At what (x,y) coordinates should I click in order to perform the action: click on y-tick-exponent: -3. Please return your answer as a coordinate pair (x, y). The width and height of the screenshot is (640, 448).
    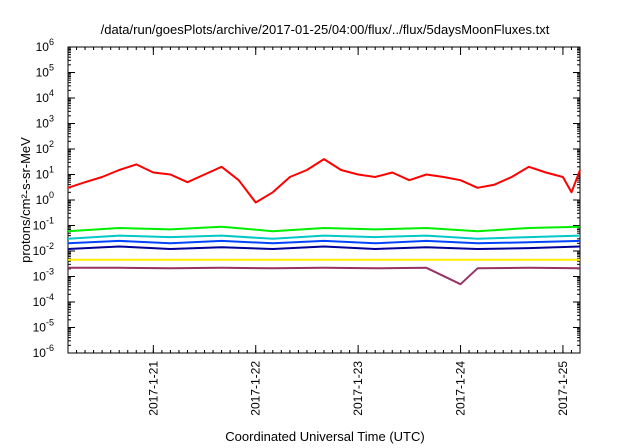
    Looking at the image, I should click on (50, 272).